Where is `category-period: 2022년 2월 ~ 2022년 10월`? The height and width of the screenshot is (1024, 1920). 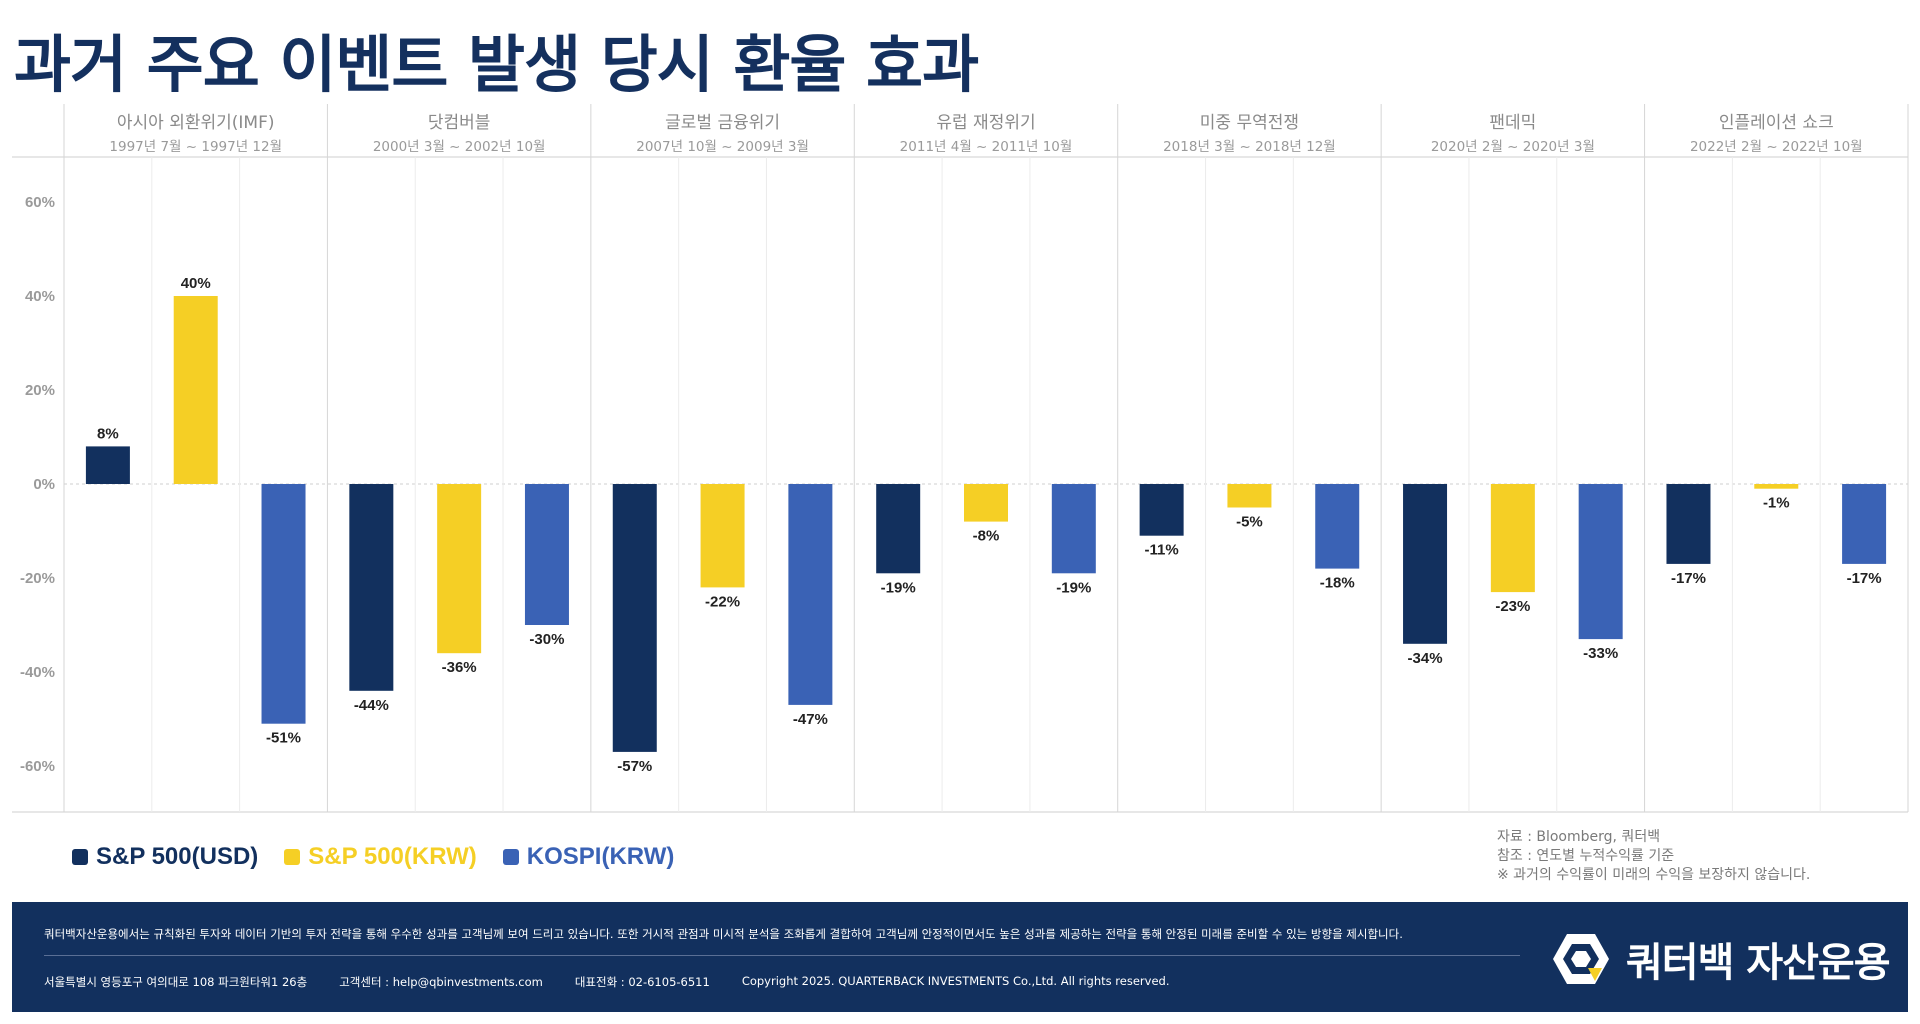
category-period: 2022년 2월 ~ 2022년 10월 is located at coordinates (1776, 147).